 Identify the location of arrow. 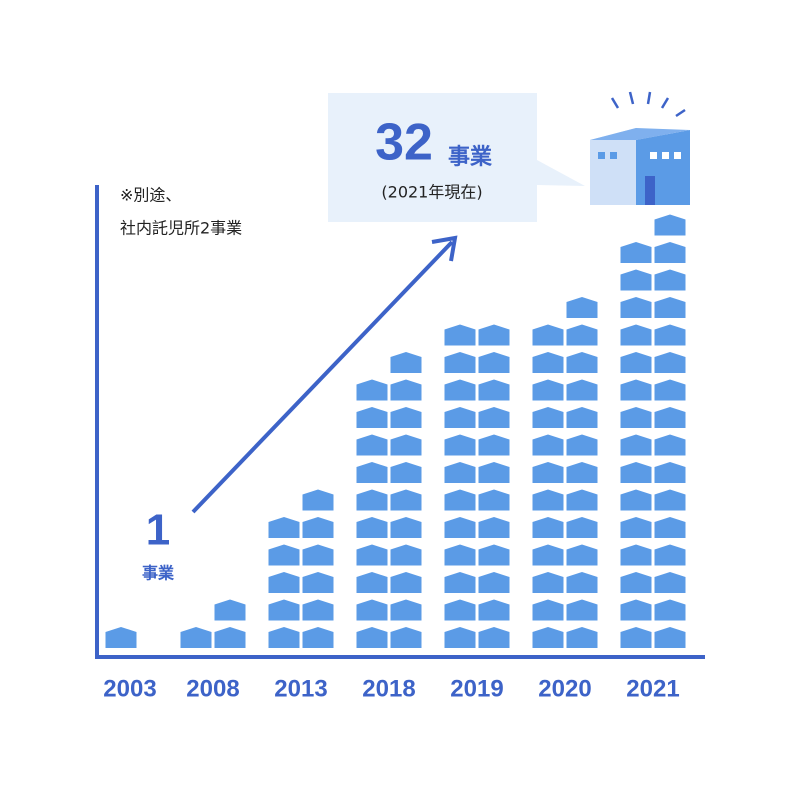
(322, 377).